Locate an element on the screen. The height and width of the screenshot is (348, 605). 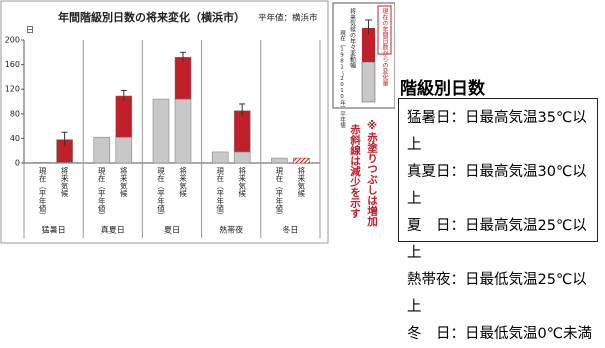
y-tick-label: 80 is located at coordinates (15, 113).